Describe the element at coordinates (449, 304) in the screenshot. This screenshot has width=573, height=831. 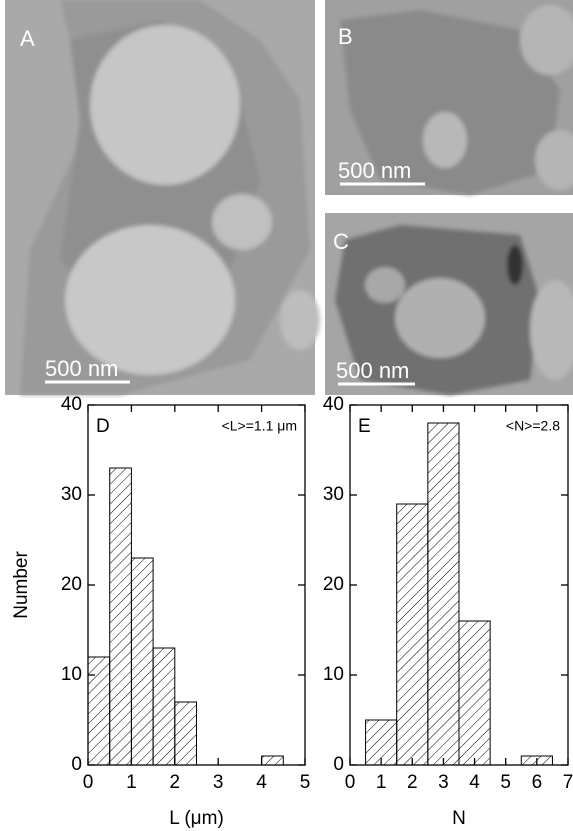
I see `tem-image-c: C 500 nm` at that location.